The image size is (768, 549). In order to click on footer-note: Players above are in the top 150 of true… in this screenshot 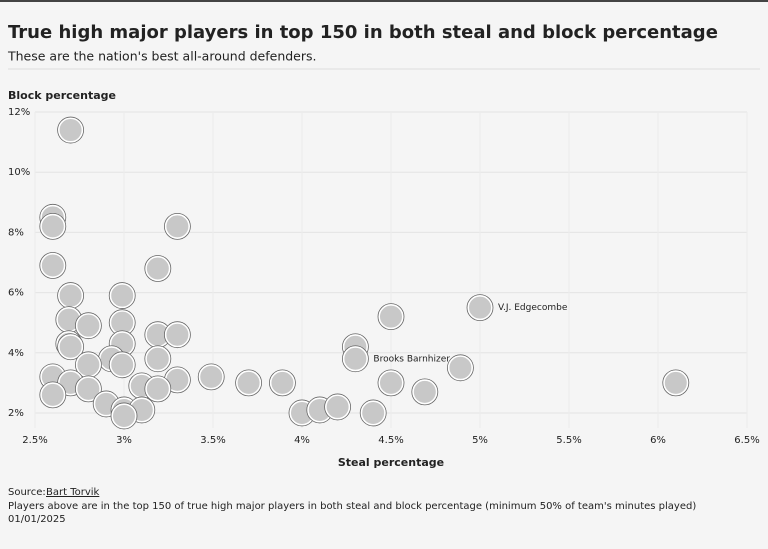, I will do `click(352, 506)`.